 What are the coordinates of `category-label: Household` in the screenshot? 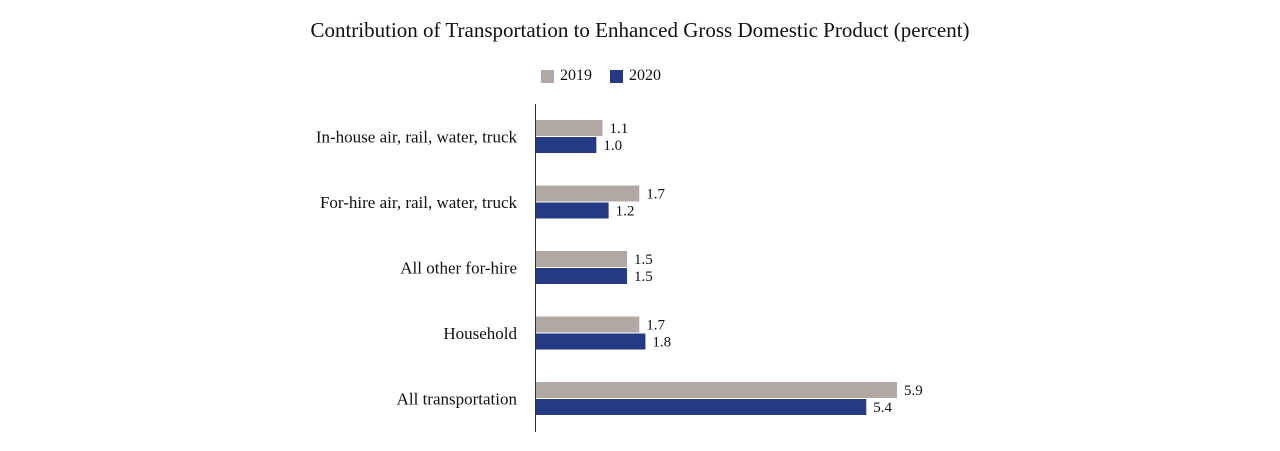 It's located at (480, 333).